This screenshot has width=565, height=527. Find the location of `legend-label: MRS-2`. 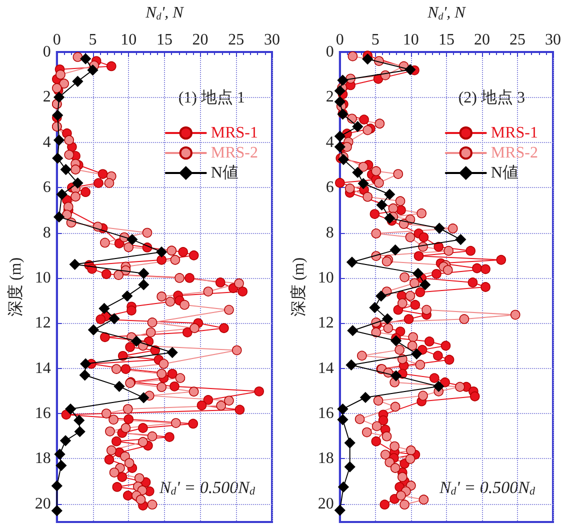

legend-label: MRS-2 is located at coordinates (234, 153).